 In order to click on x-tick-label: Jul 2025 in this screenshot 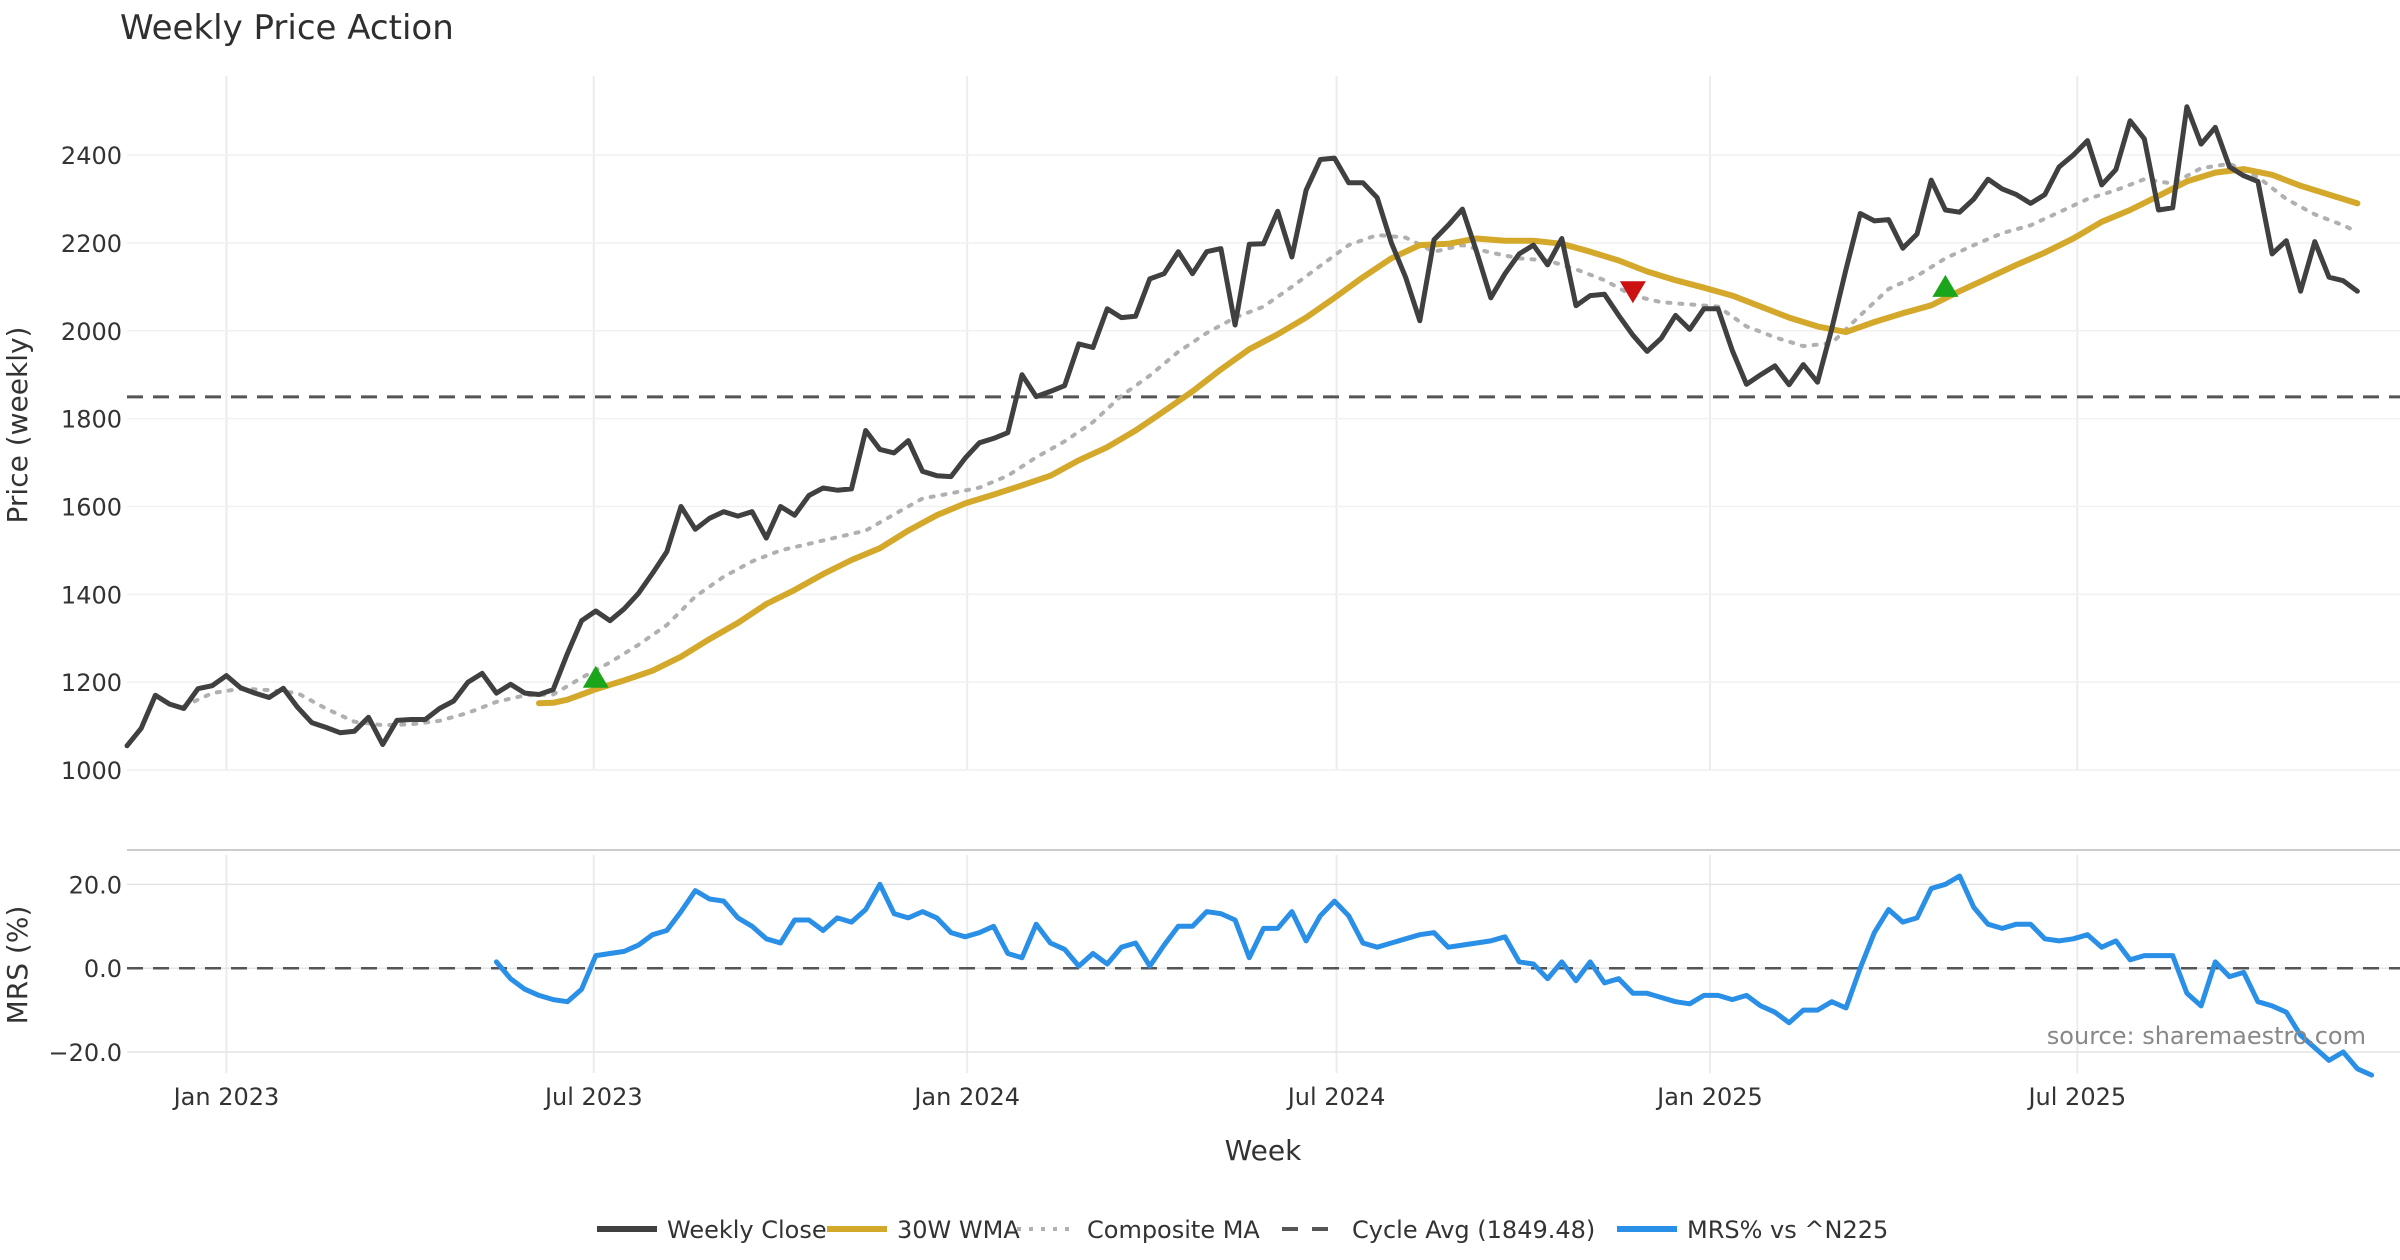, I will do `click(2076, 1097)`.